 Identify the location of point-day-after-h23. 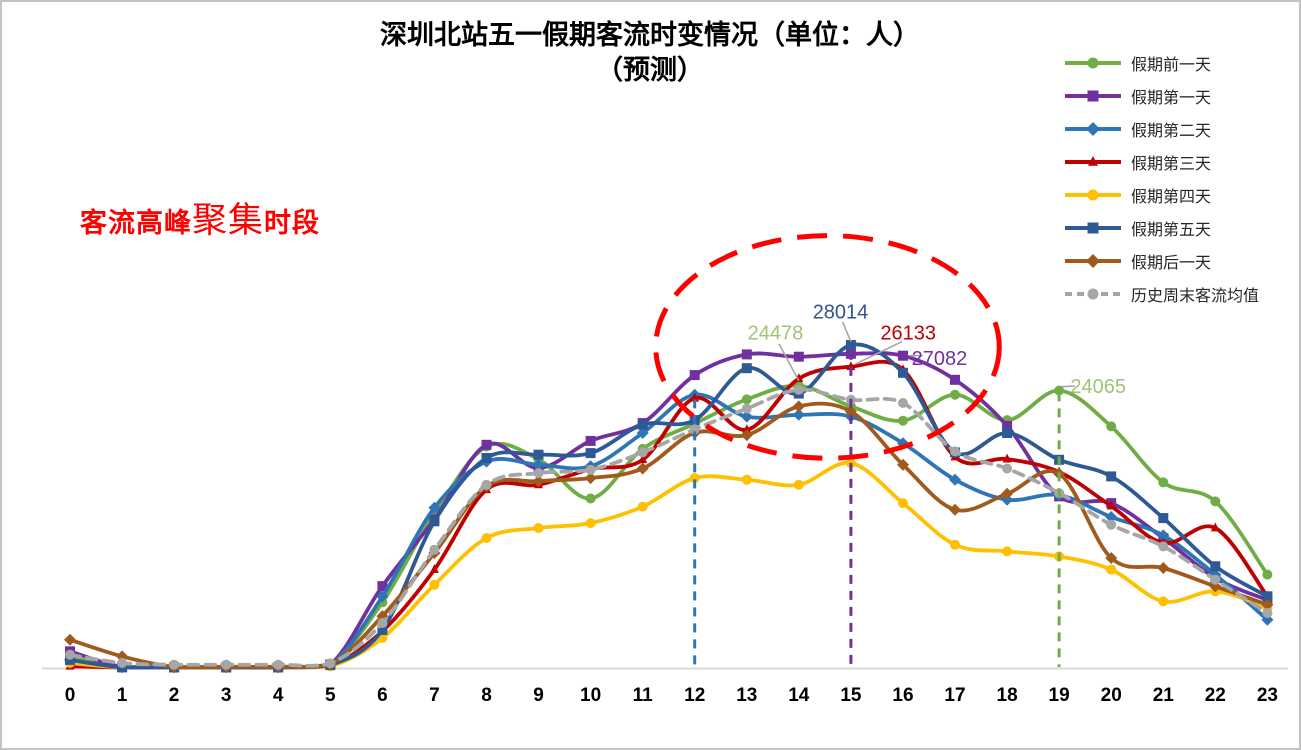
(1267, 604).